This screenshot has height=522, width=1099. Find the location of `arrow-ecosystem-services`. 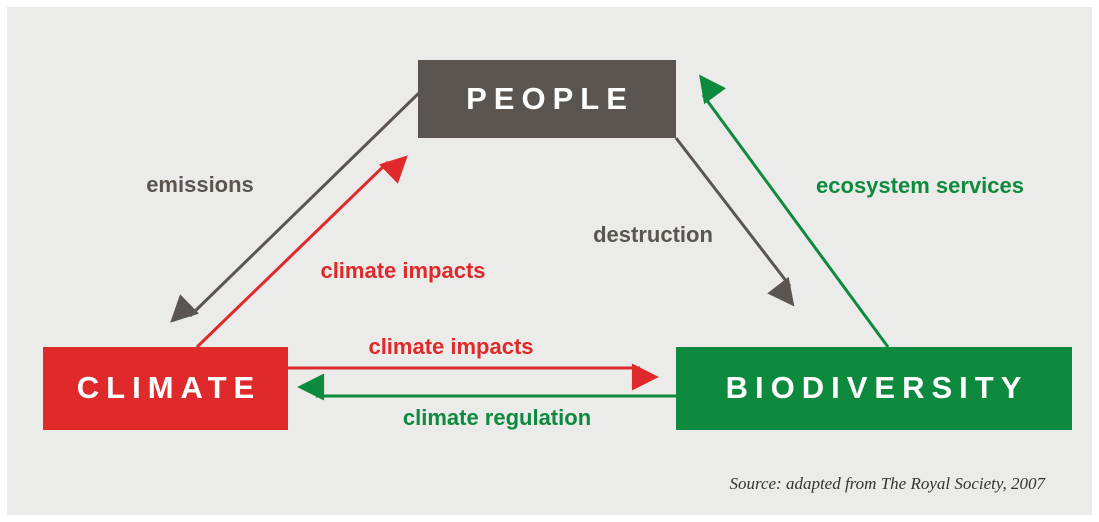

arrow-ecosystem-services is located at coordinates (794, 211).